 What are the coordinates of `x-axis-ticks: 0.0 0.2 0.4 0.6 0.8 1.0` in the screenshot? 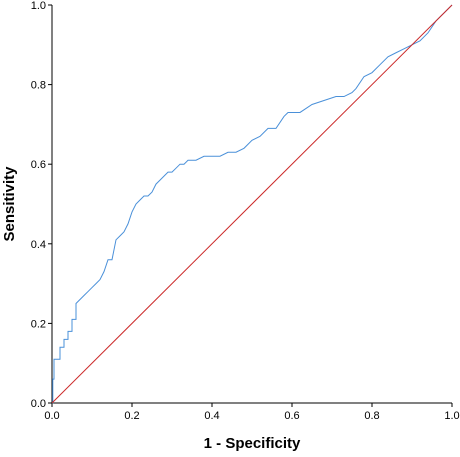 It's located at (252, 412).